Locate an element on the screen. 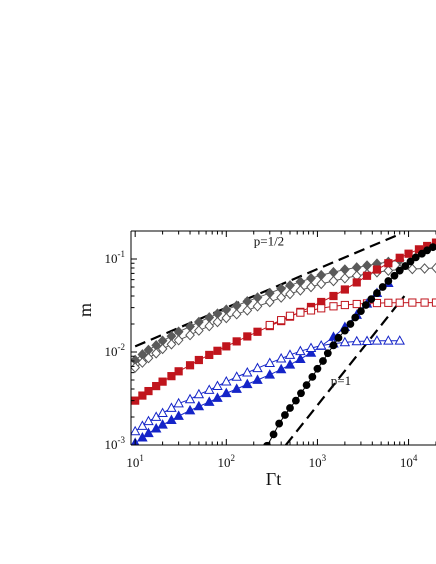 This screenshot has height=564, width=436. y-tick-label: 10⁻² is located at coordinates (115, 350).